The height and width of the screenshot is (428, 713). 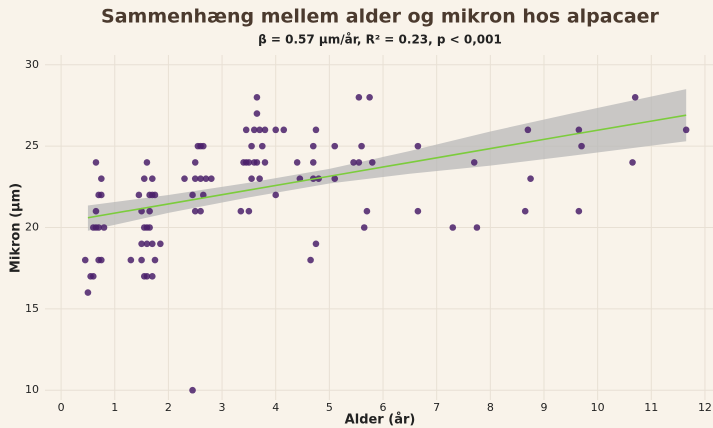 I want to click on x-tick-label: 7, so click(x=436, y=407).